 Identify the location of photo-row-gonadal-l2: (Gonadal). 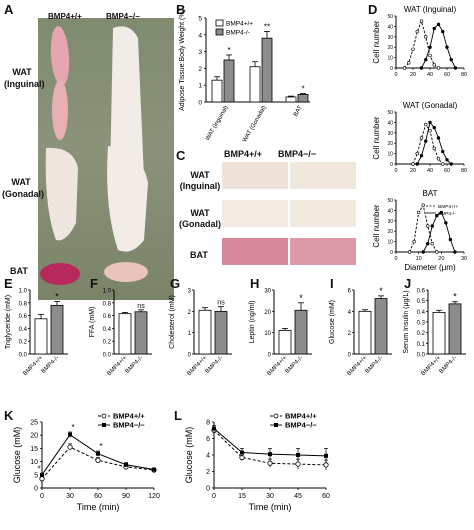
(23, 194).